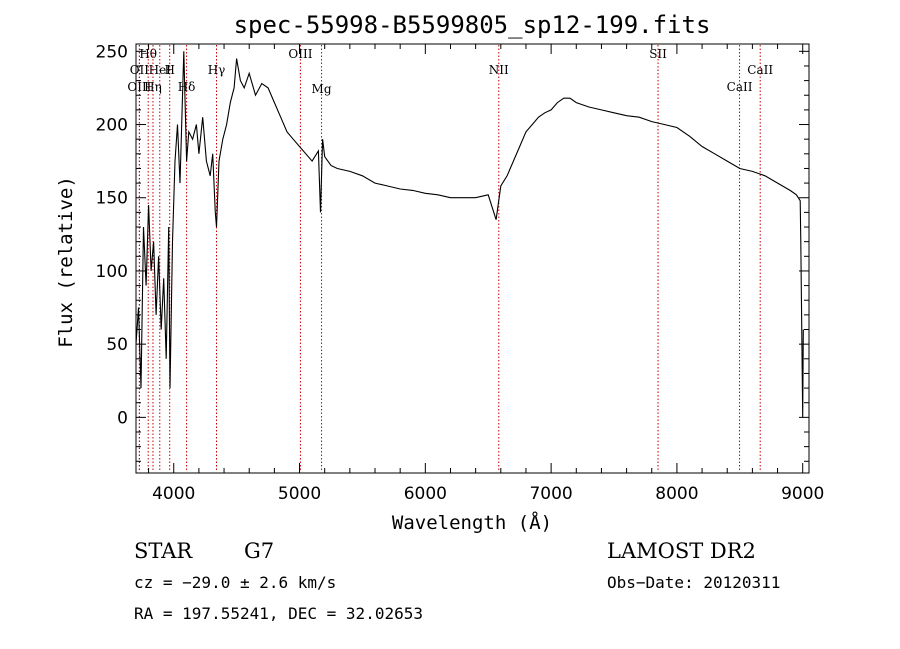  What do you see at coordinates (425, 494) in the screenshot?
I see `x-tick-label: 6000` at bounding box center [425, 494].